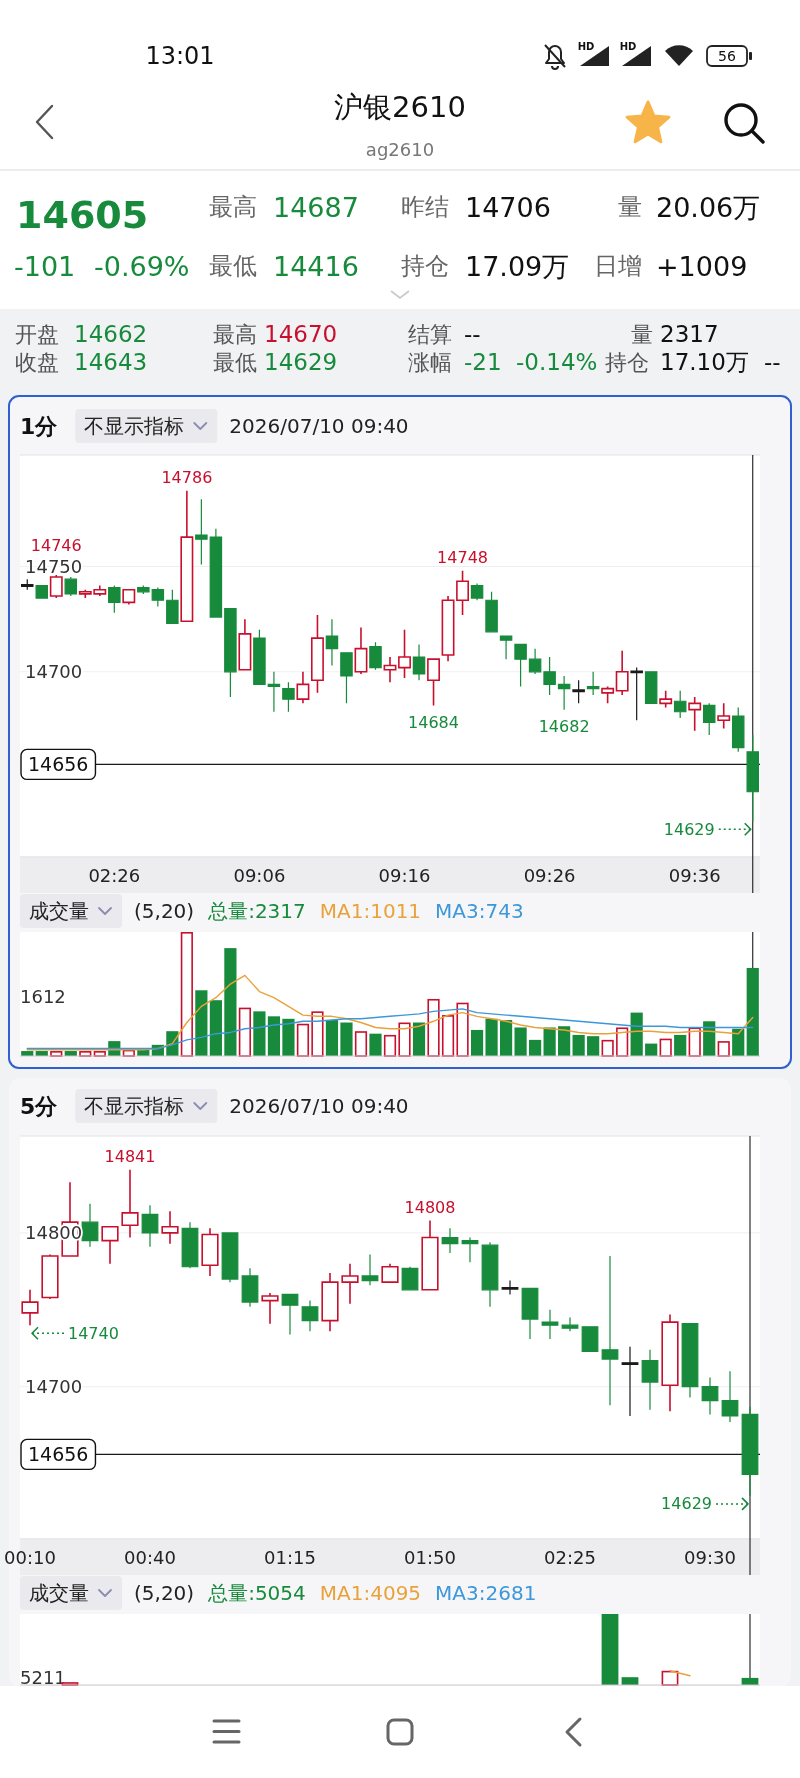 This screenshot has height=1778, width=800. Describe the element at coordinates (30, 1557) in the screenshot. I see `x-tick-label: 00:10` at that location.